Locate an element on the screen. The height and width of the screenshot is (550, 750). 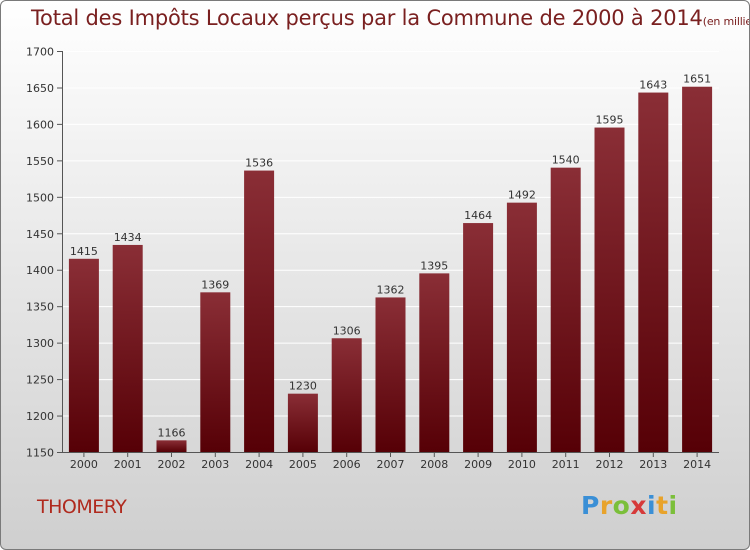
bar-value-label: 1369 is located at coordinates (215, 284).